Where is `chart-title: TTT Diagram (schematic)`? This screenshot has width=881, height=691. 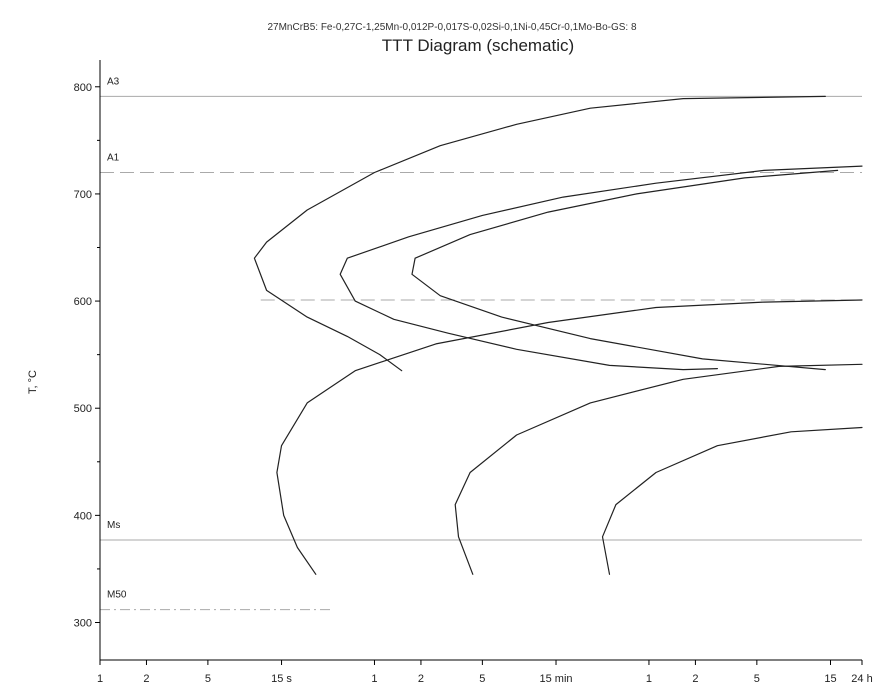
chart-title: TTT Diagram (schematic) is located at coordinates (478, 45).